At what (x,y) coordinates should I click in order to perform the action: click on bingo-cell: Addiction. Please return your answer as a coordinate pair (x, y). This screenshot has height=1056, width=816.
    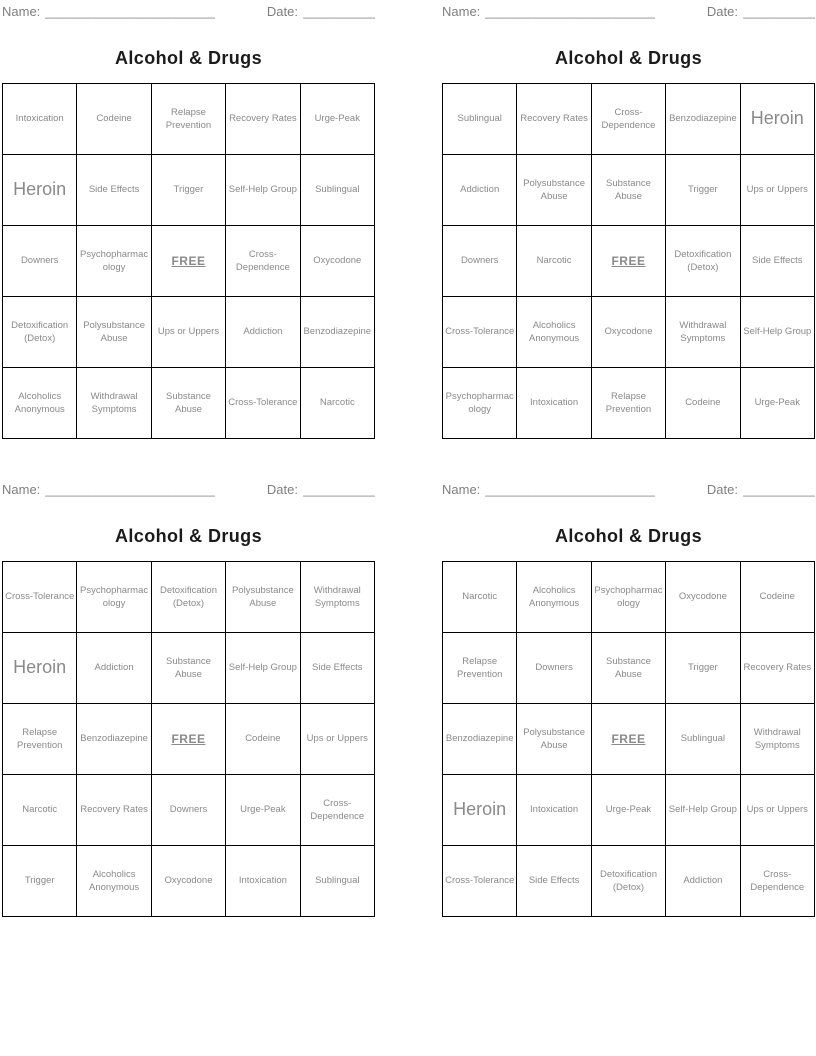
    Looking at the image, I should click on (703, 881).